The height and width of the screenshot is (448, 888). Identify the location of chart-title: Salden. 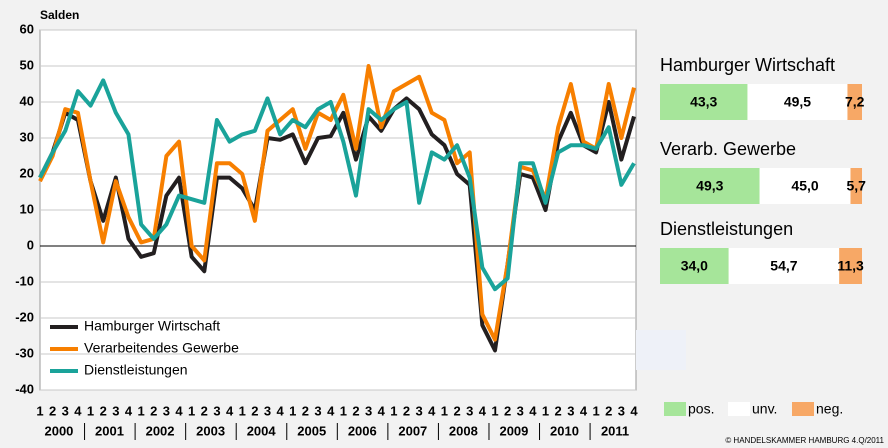
(59, 15).